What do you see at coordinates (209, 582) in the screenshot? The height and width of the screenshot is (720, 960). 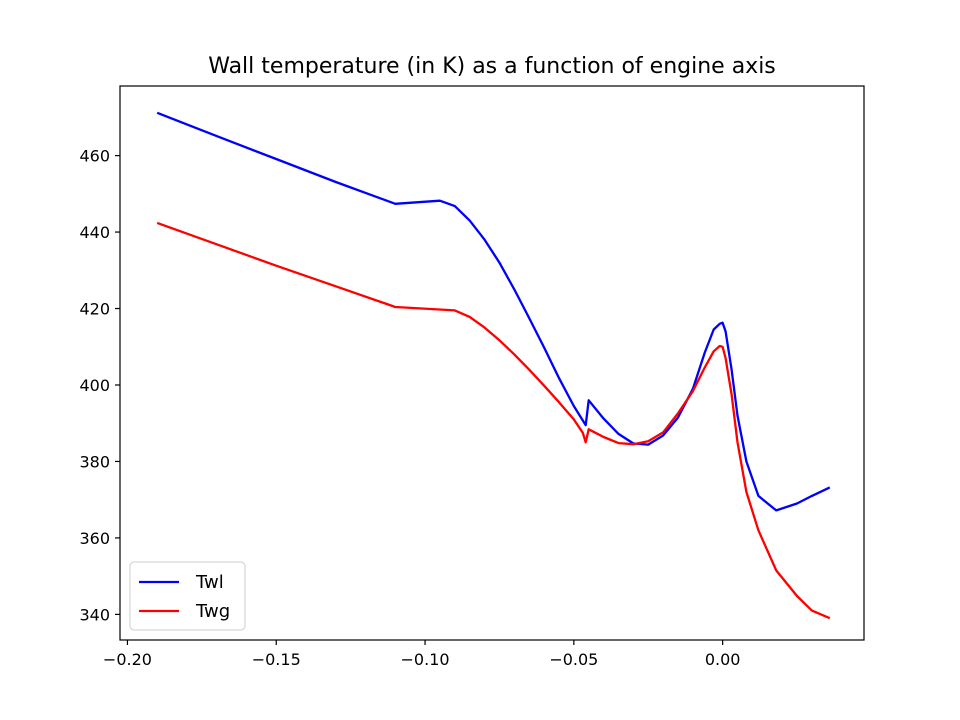 I see `legend-label-twl: Twl` at bounding box center [209, 582].